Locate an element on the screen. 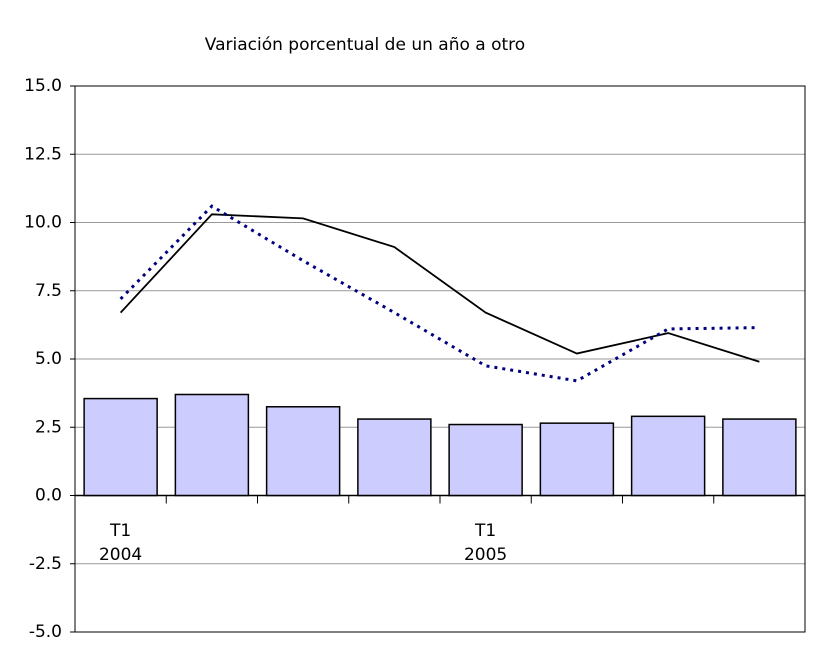  y-tick-label: 12.5 is located at coordinates (43, 154).